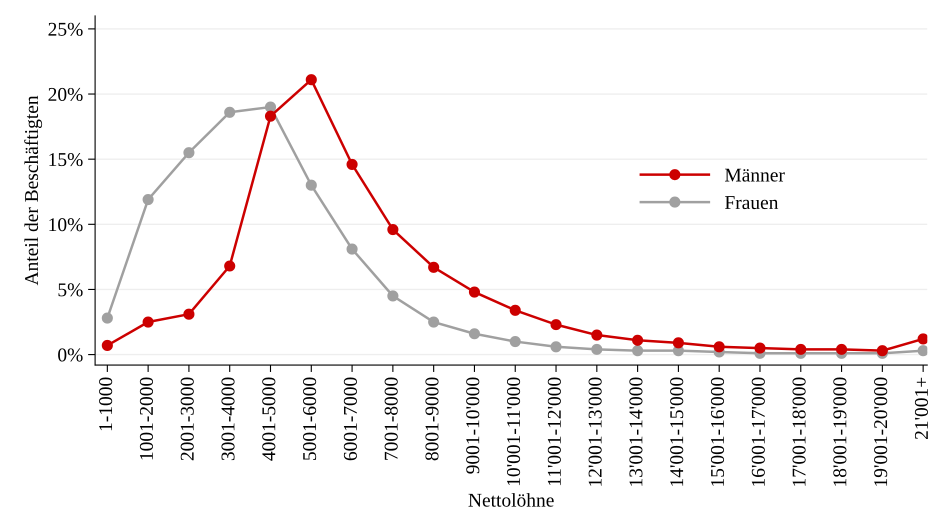 Image resolution: width=951 pixels, height=529 pixels. What do you see at coordinates (146, 419) in the screenshot?
I see `x-tick-label: 1001-2000` at bounding box center [146, 419].